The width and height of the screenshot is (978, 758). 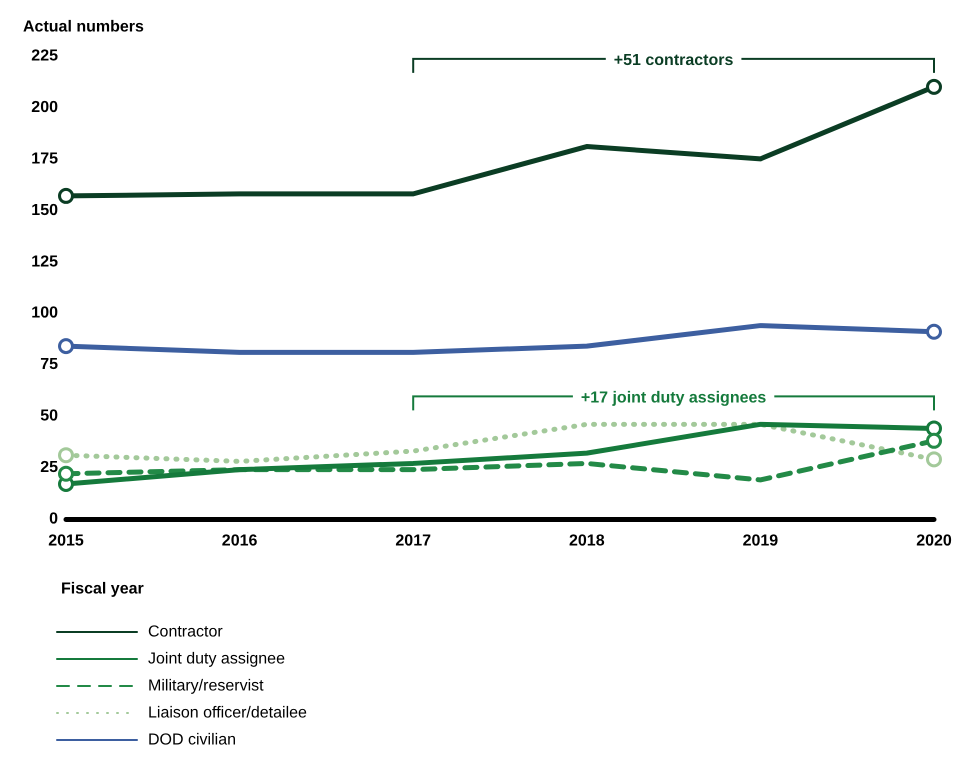 What do you see at coordinates (53, 519) in the screenshot?
I see `y-tick-label: 0` at bounding box center [53, 519].